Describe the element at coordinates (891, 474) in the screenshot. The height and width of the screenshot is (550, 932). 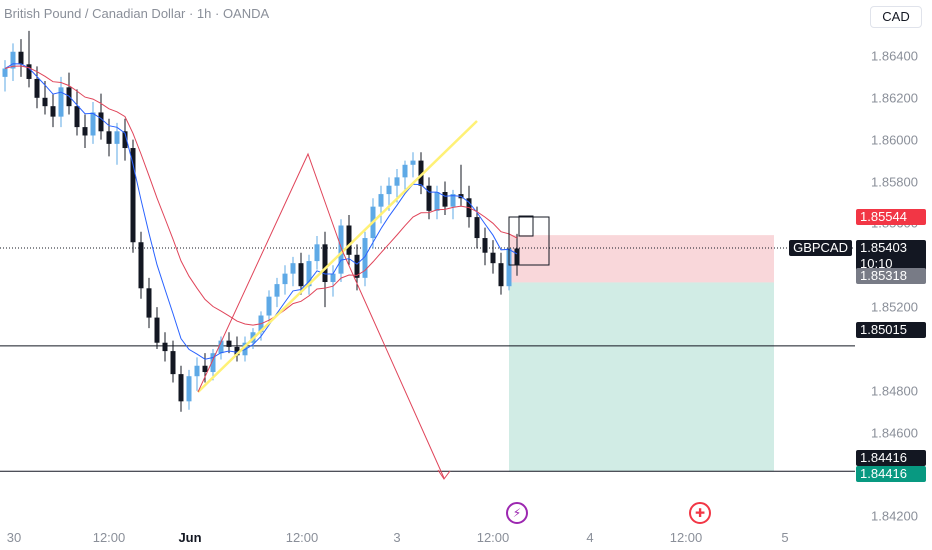
I see `take-profit-price-tag: 1.84416` at that location.